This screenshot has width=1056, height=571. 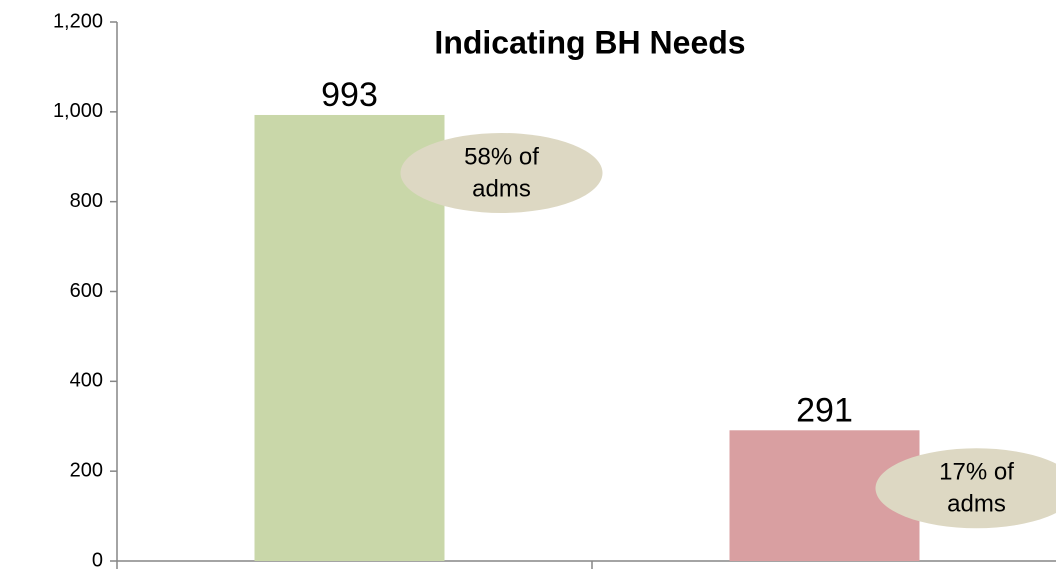 What do you see at coordinates (589, 42) in the screenshot?
I see `chart-title: Indicating BH Needs` at bounding box center [589, 42].